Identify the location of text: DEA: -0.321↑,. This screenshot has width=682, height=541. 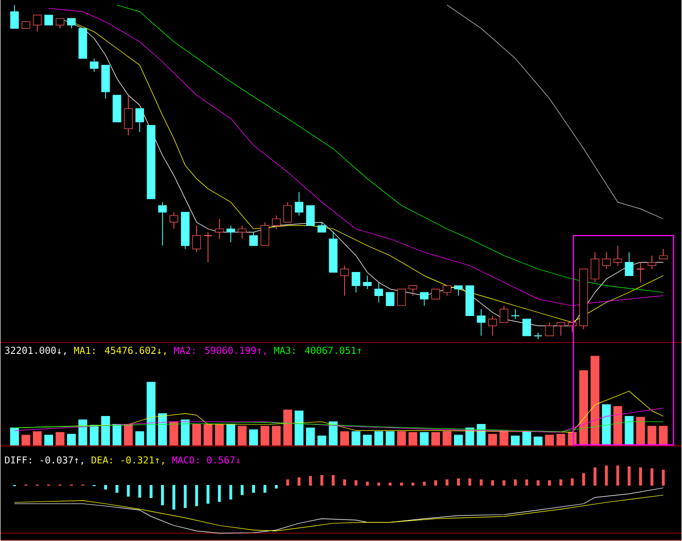
(128, 460).